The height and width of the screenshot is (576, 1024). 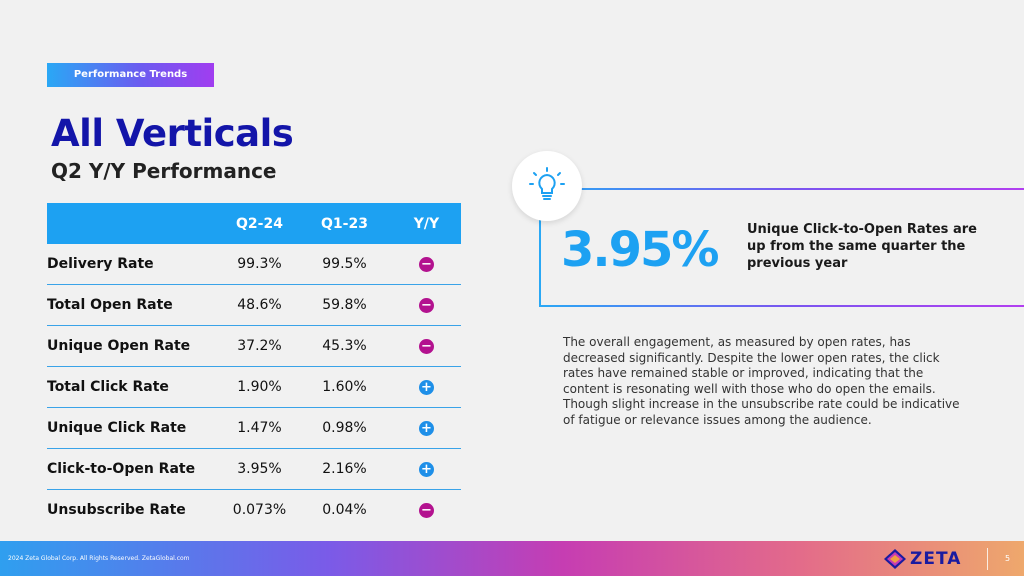 What do you see at coordinates (259, 305) in the screenshot?
I see `q2-24-value: 48.6%` at bounding box center [259, 305].